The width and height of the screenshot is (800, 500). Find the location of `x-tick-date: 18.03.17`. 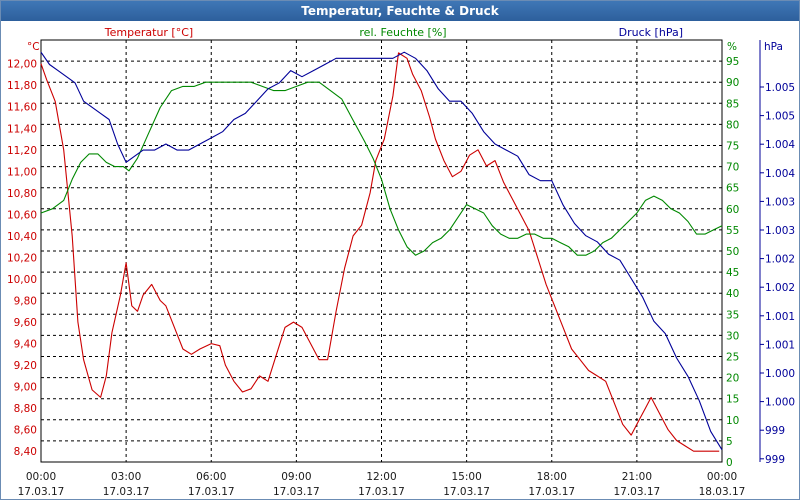

x-tick-date: 18.03.17 is located at coordinates (722, 492).